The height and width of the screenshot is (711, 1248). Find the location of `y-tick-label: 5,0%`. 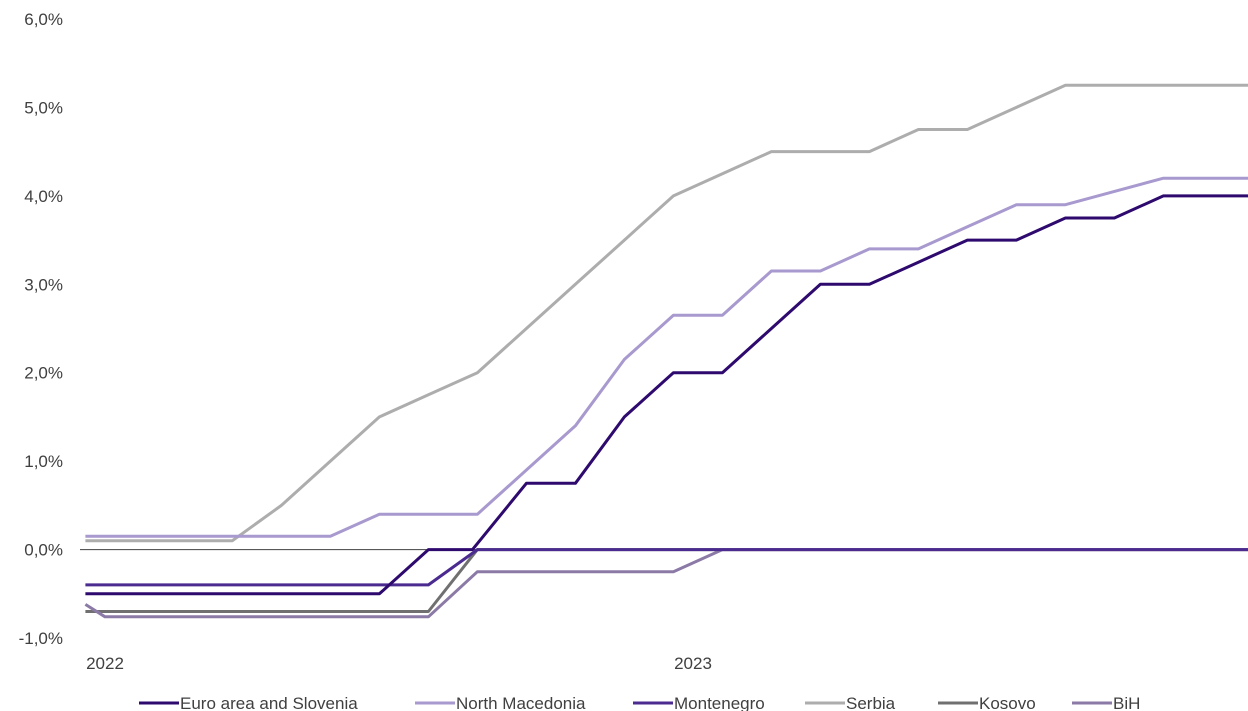

y-tick-label: 5,0% is located at coordinates (43, 107).